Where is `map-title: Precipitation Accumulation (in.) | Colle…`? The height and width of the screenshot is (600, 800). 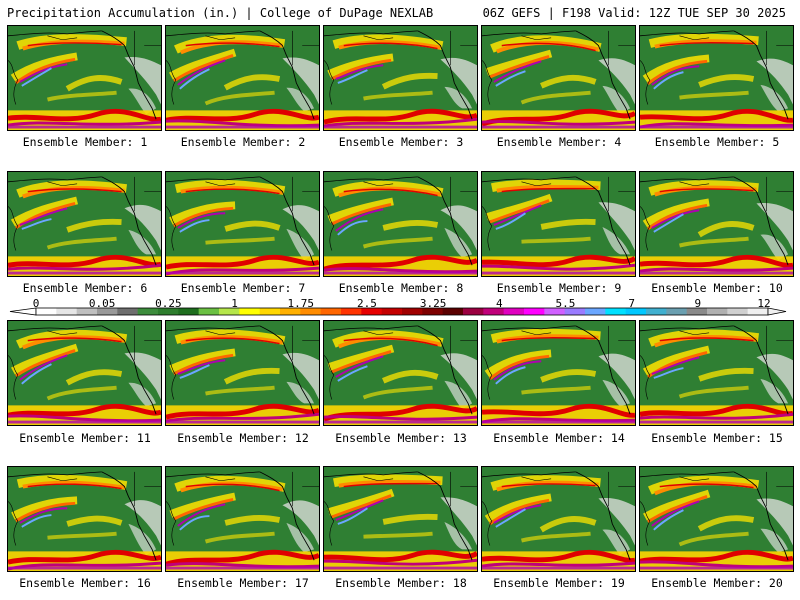 map-title: Precipitation Accumulation (in.) | Colle… is located at coordinates (220, 13).